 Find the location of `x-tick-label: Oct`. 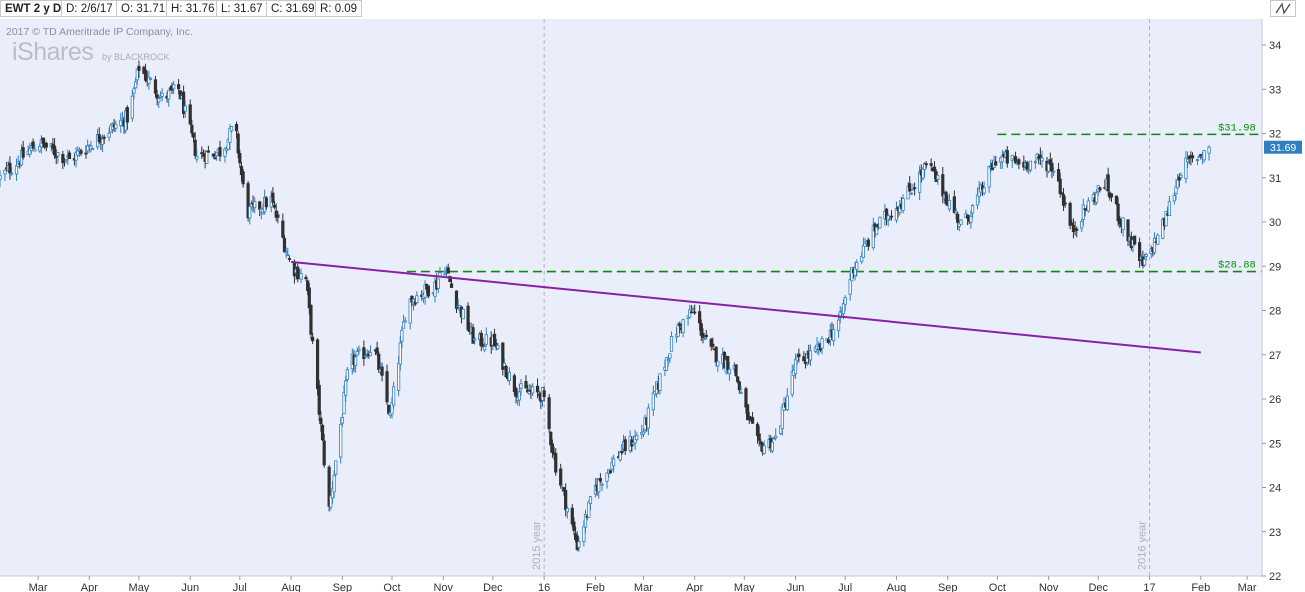

x-tick-label: Oct is located at coordinates (997, 587).